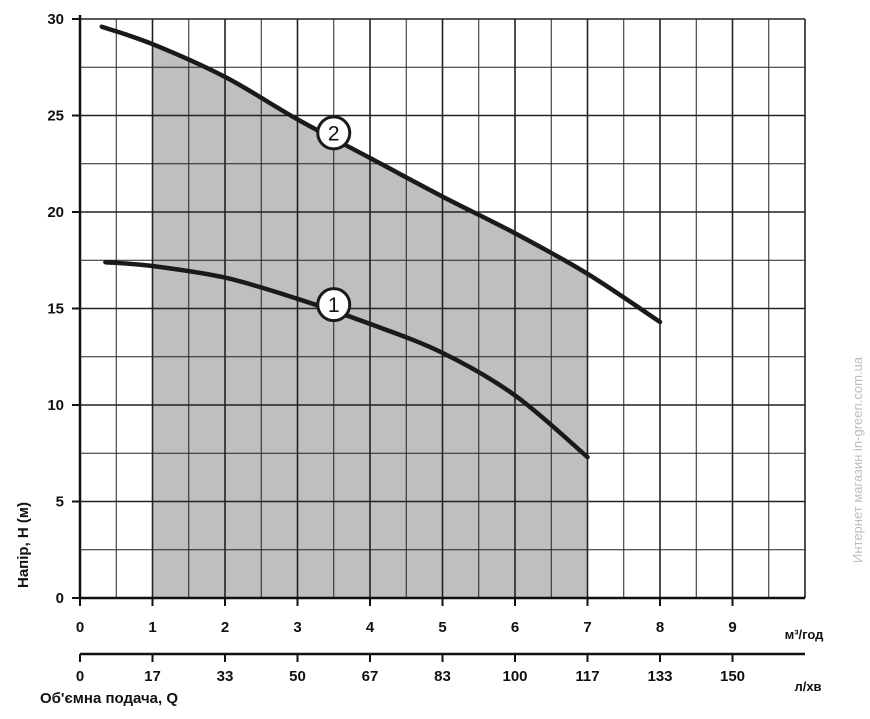  Describe the element at coordinates (857, 459) in the screenshot. I see `watermark-text: Интернет магазин in-green.com.ua` at that location.